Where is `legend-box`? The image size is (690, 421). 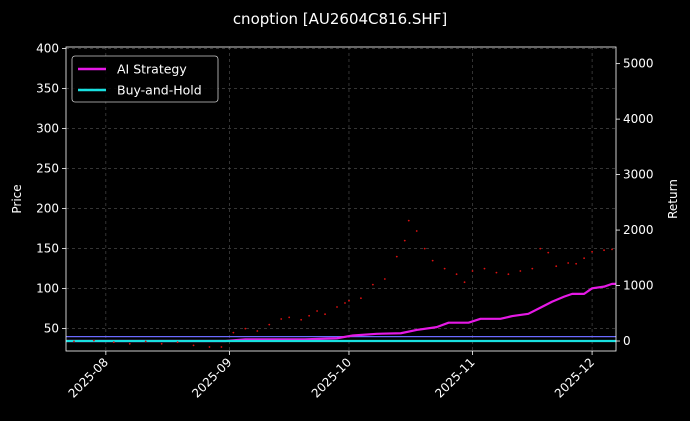
legend-box is located at coordinates (145, 79).